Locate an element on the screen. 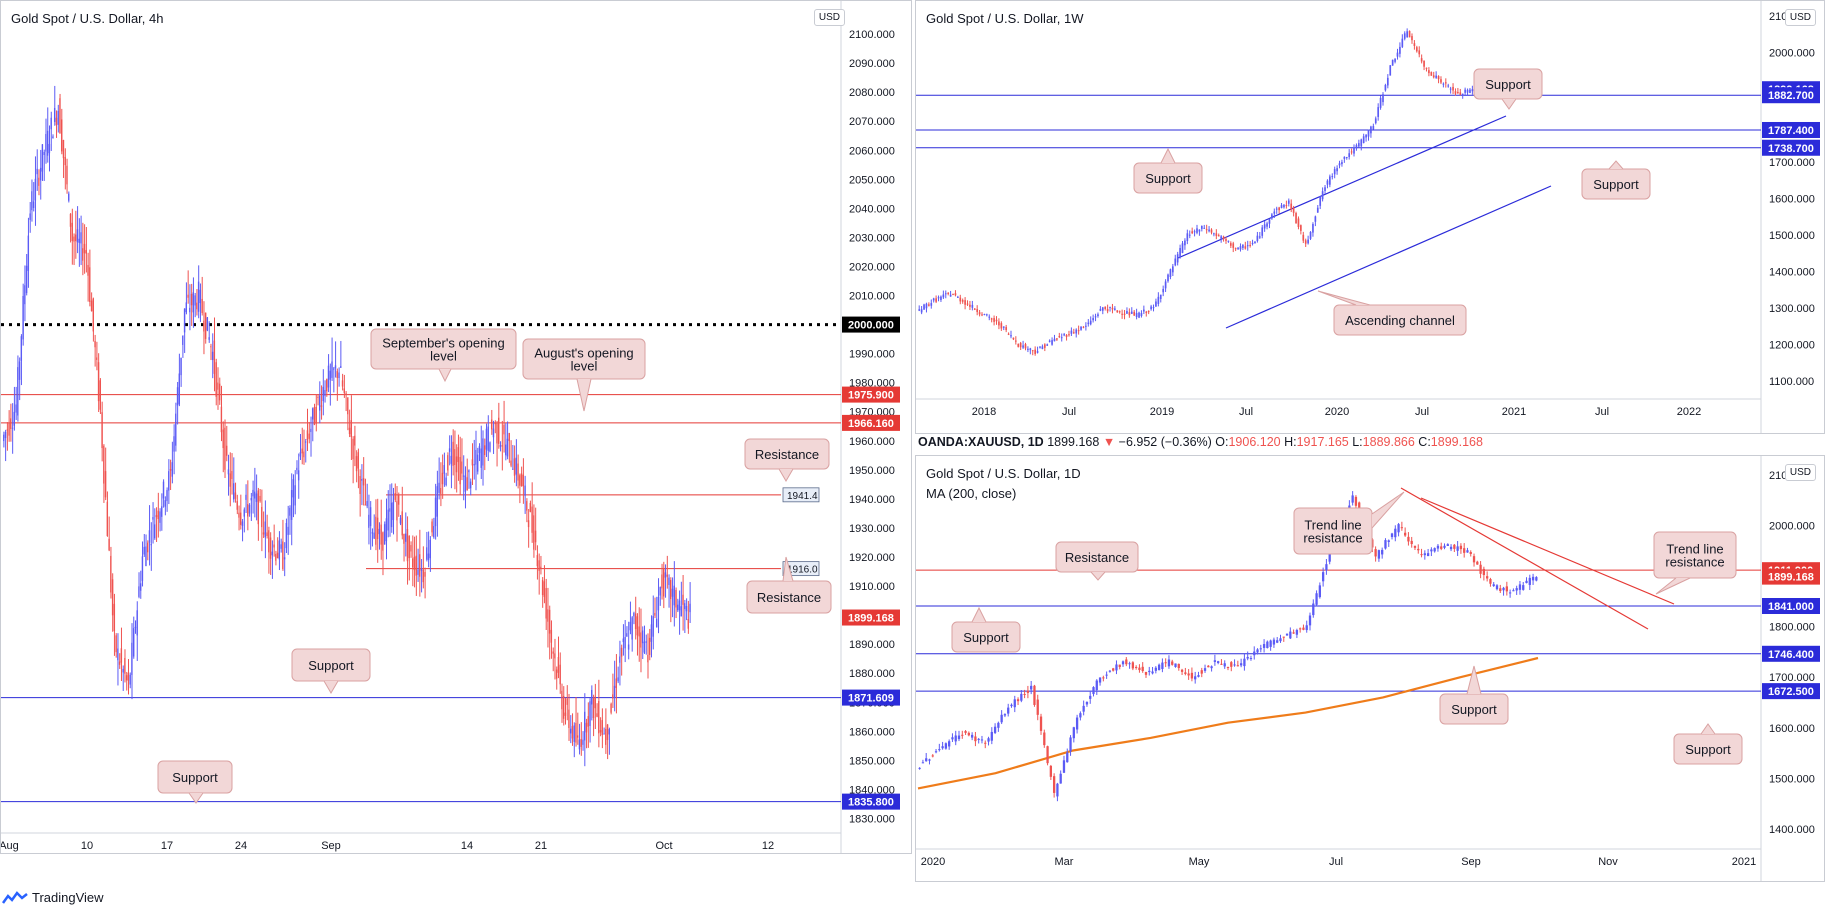 This screenshot has width=1825, height=910. tradingview-logo: TradingView is located at coordinates (53, 897).